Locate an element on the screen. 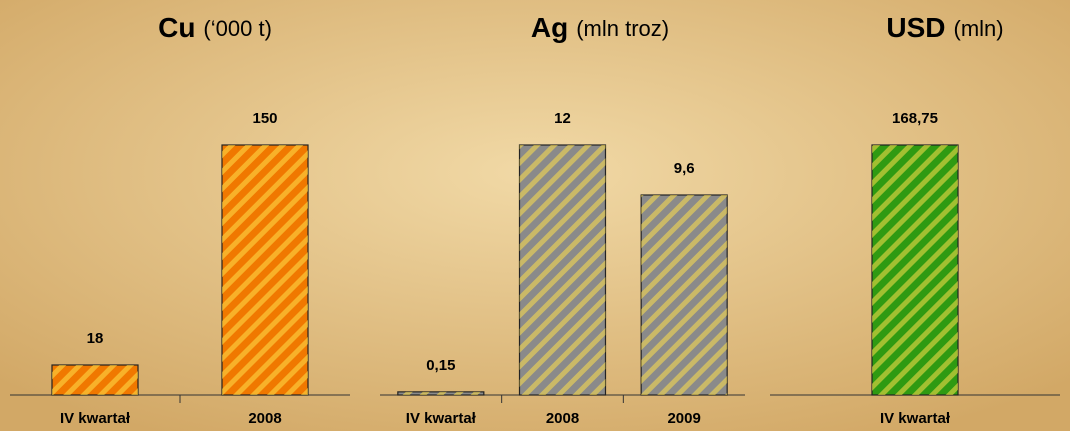 This screenshot has width=1070, height=431. title-unit: (mln troz) is located at coordinates (622, 28).